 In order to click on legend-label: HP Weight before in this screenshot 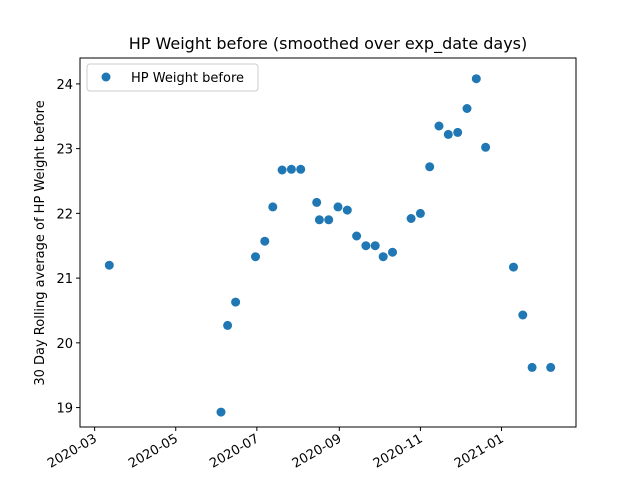, I will do `click(187, 78)`.